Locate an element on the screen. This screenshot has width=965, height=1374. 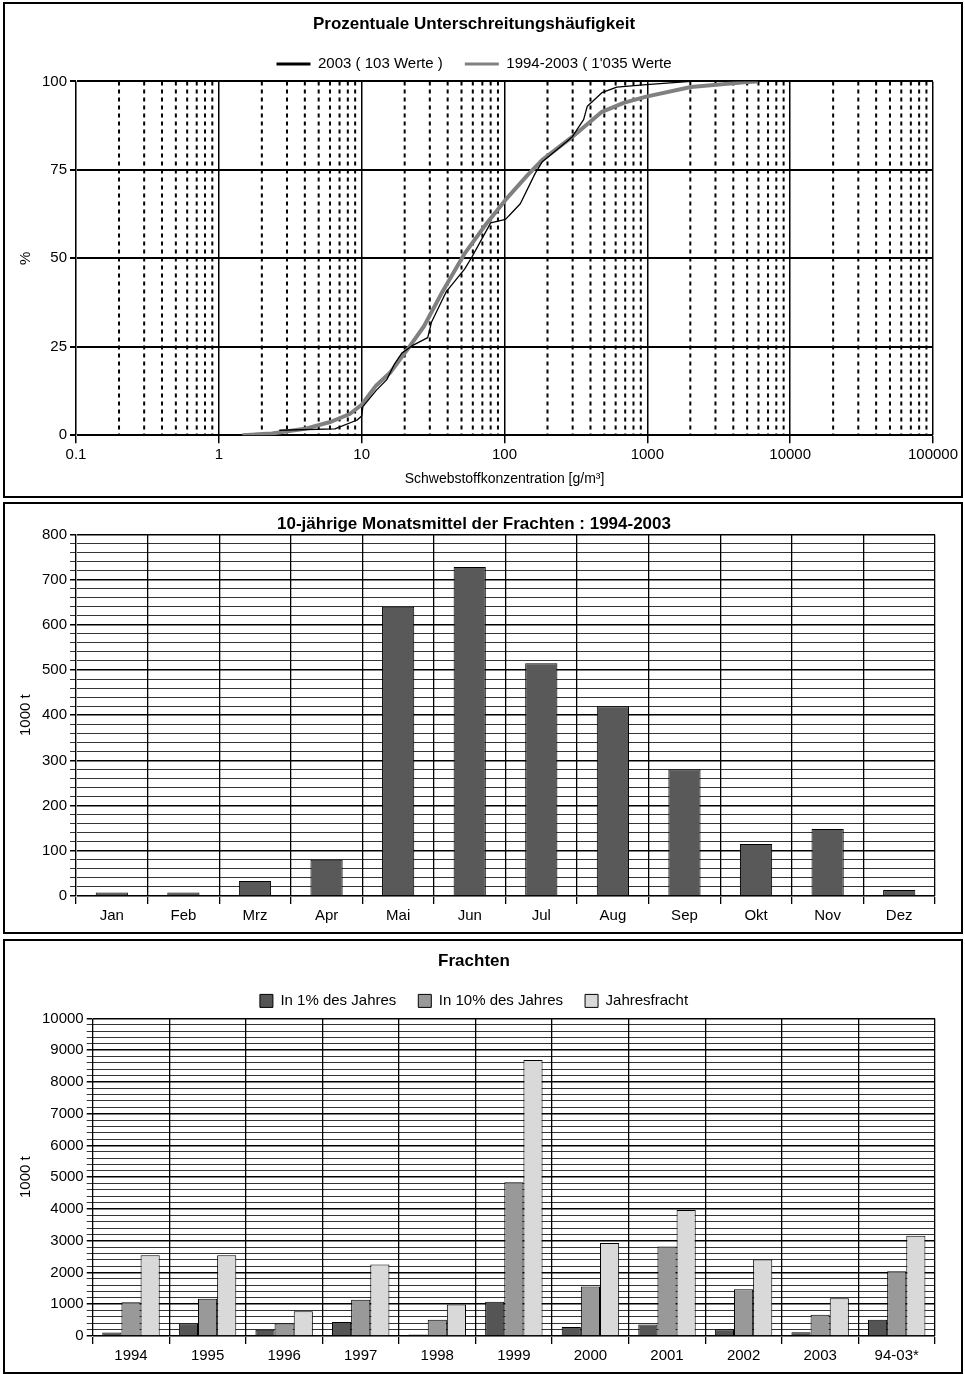
x-tick-label: 1997 is located at coordinates (361, 1355).